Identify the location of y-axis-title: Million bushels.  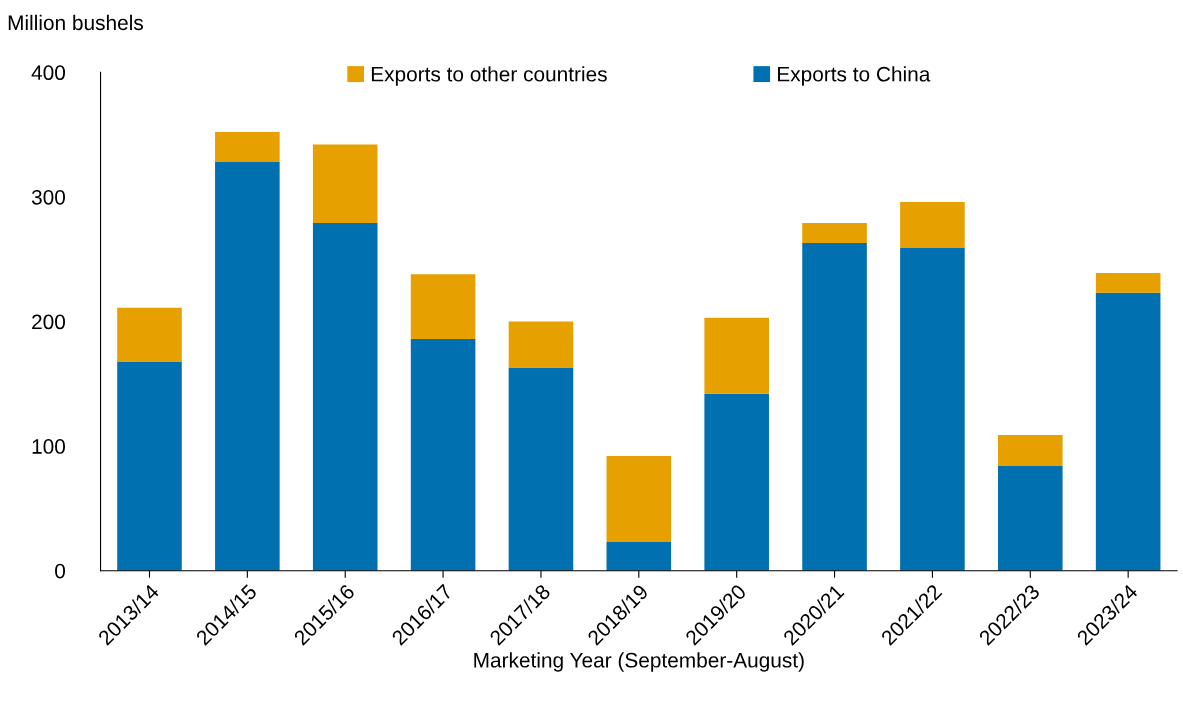
(75, 22).